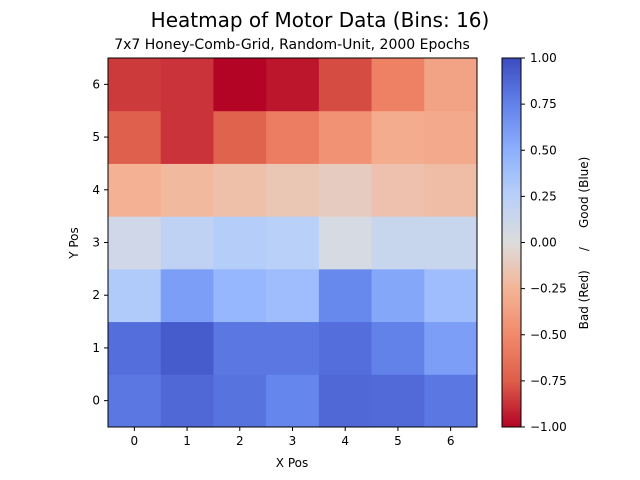 The width and height of the screenshot is (640, 480). What do you see at coordinates (96, 190) in the screenshot?
I see `y-tick-label: 4` at bounding box center [96, 190].